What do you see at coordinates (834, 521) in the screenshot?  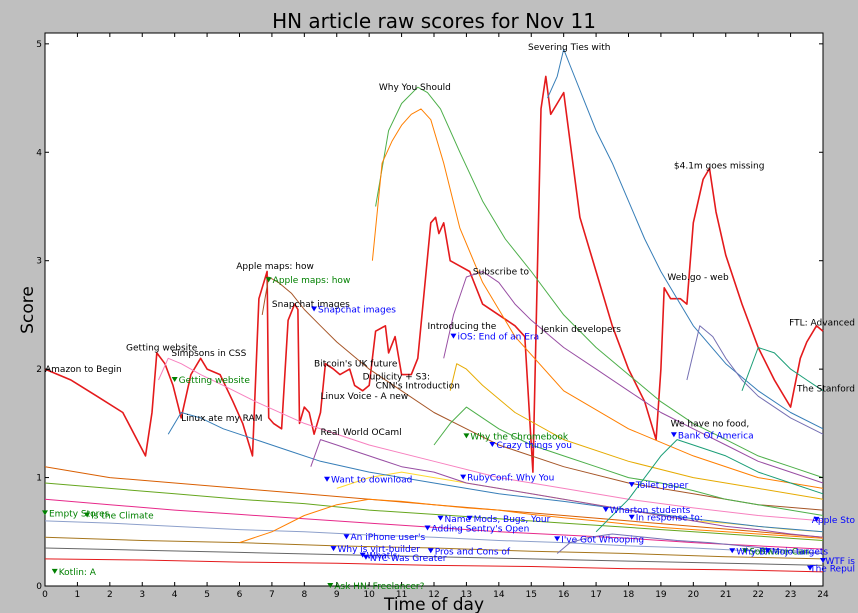 I see `annotation-label: Apple Sto` at bounding box center [834, 521].